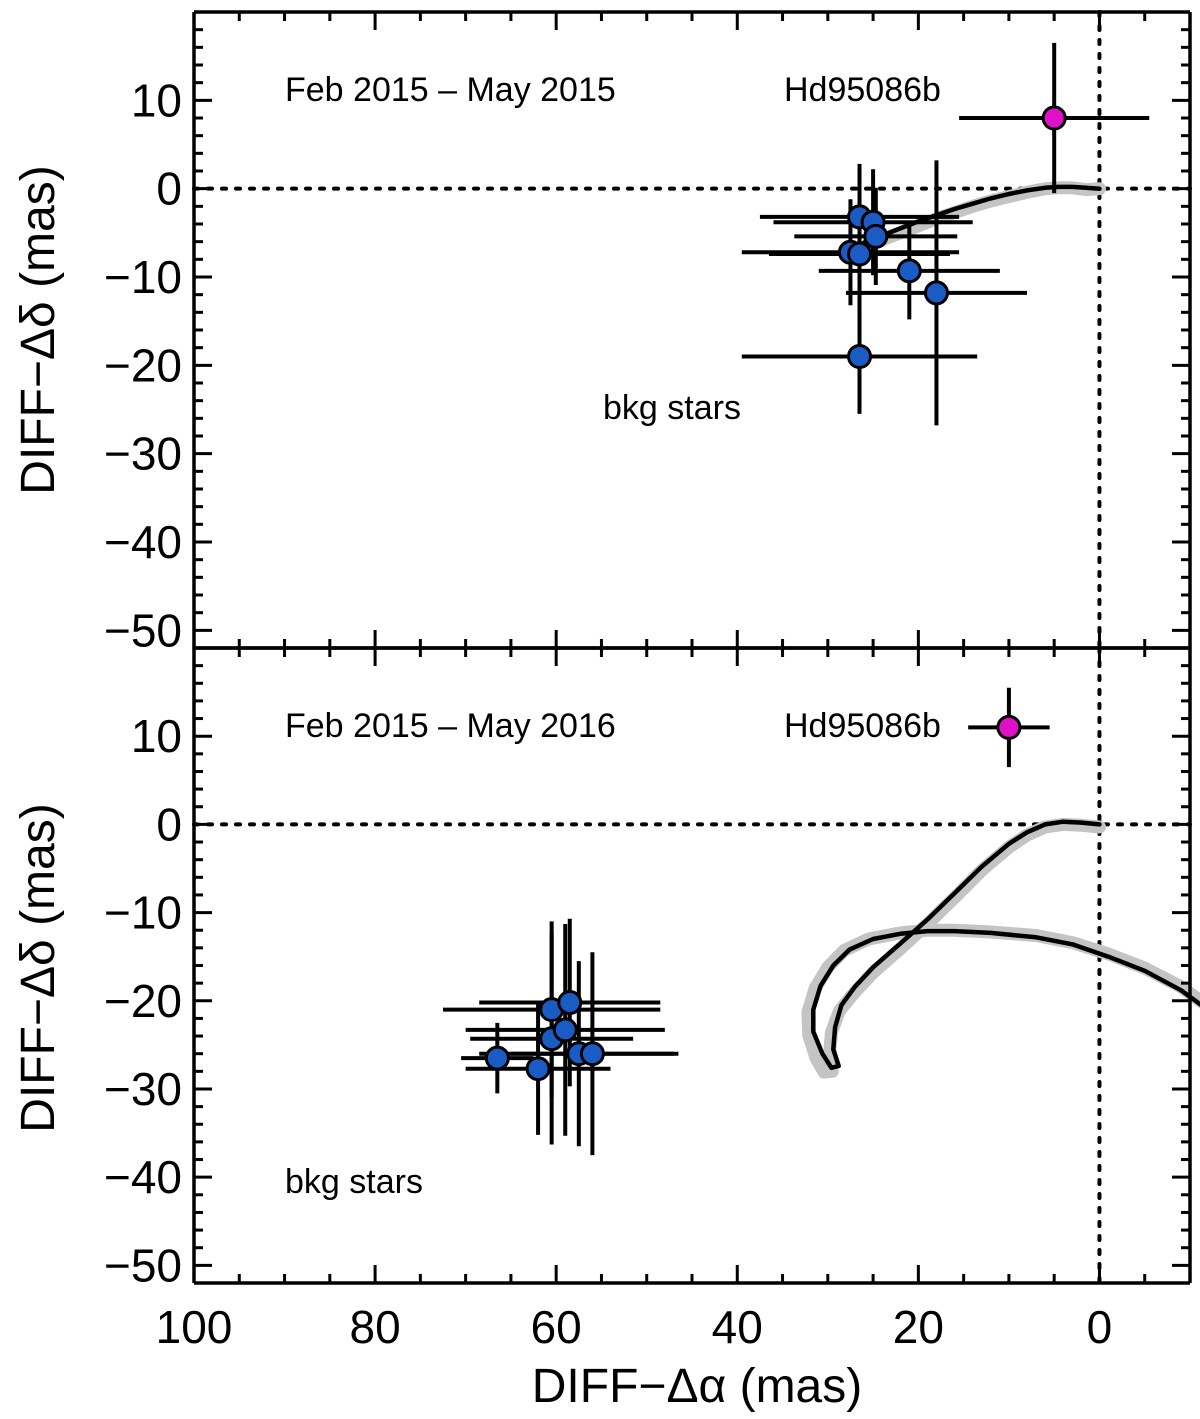 This screenshot has width=1200, height=1419. Describe the element at coordinates (38, 329) in the screenshot. I see `top-y-axis-label: DIFF−Δδ (mas)` at that location.